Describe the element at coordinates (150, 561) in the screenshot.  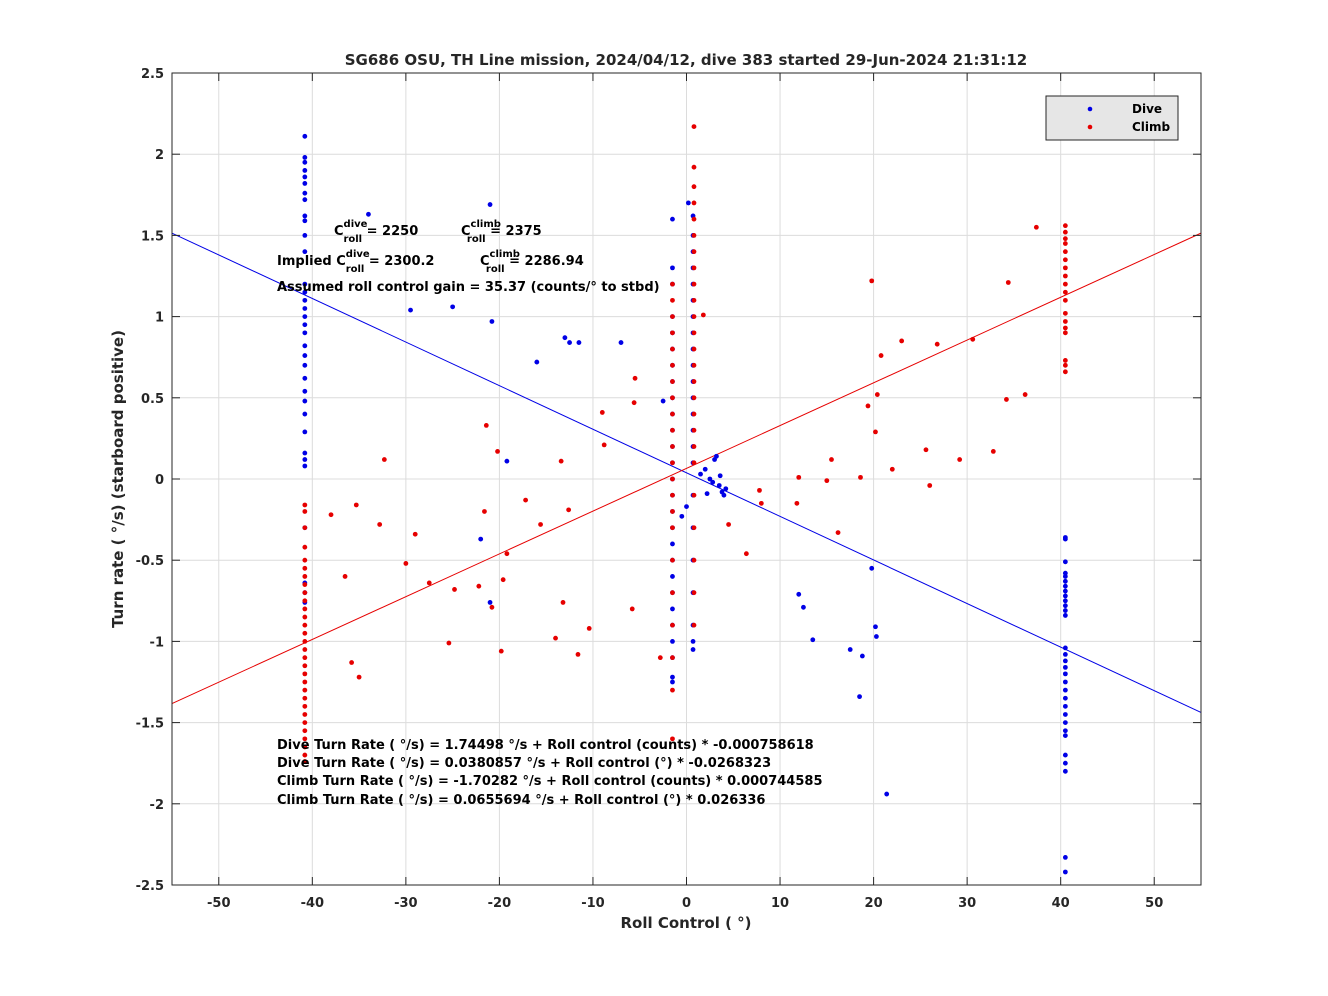
I see `y-tick-label: -0.5` at that location.